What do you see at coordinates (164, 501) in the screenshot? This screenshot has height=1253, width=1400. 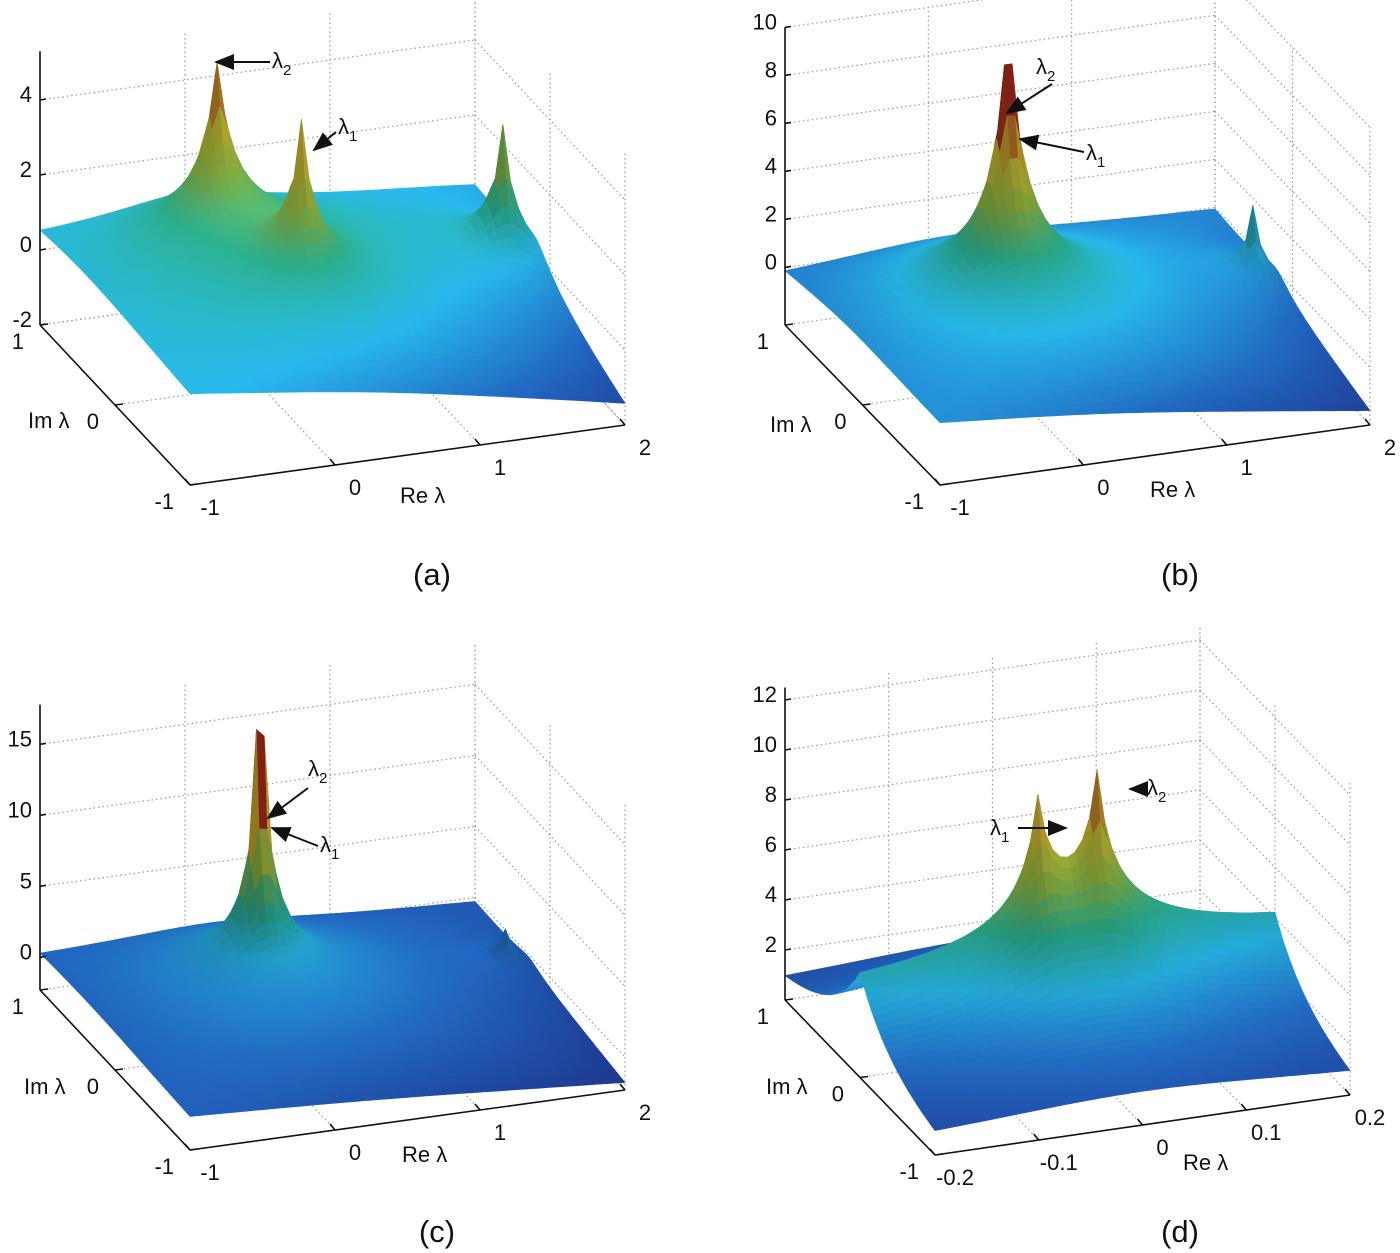 I see `y-tick-label: -1` at bounding box center [164, 501].